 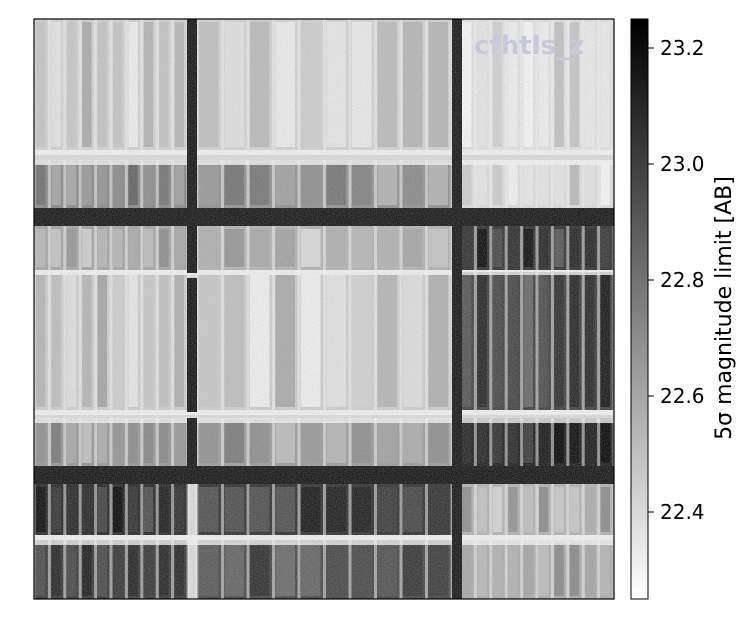 I want to click on colorbar-gradient, so click(x=639, y=309).